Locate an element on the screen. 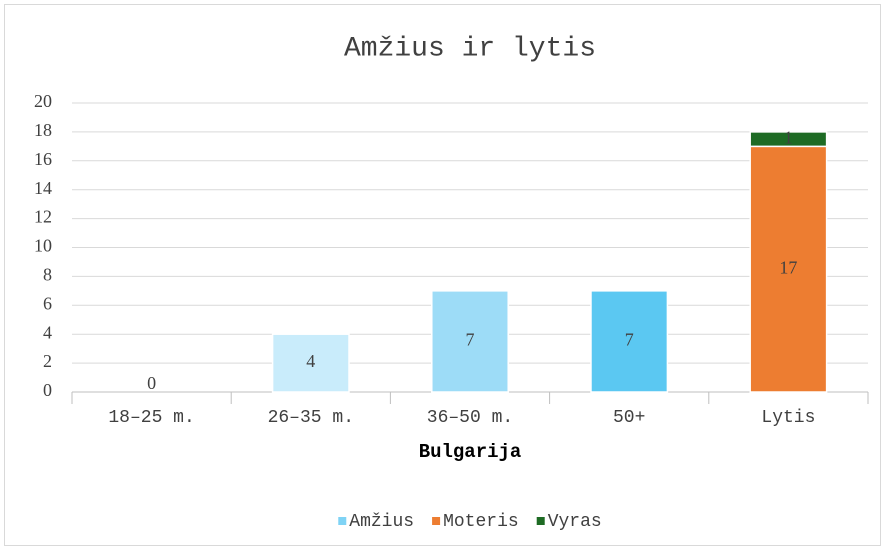 This screenshot has width=885, height=550. y-tick-label: 18 is located at coordinates (43, 130).